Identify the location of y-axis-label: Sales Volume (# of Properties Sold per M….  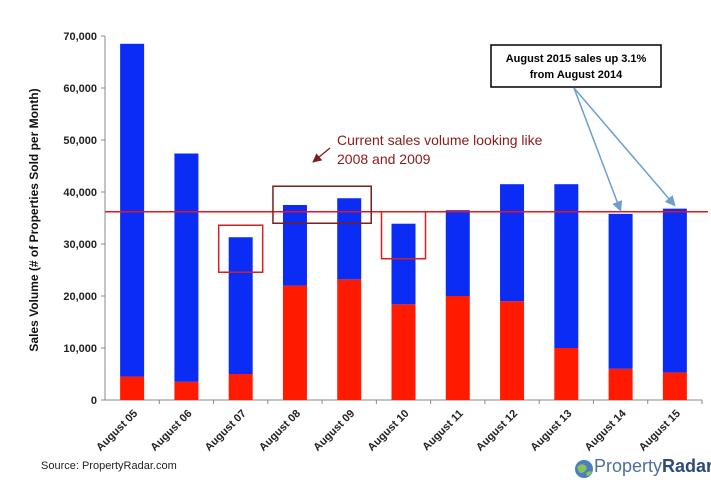
(34, 219).